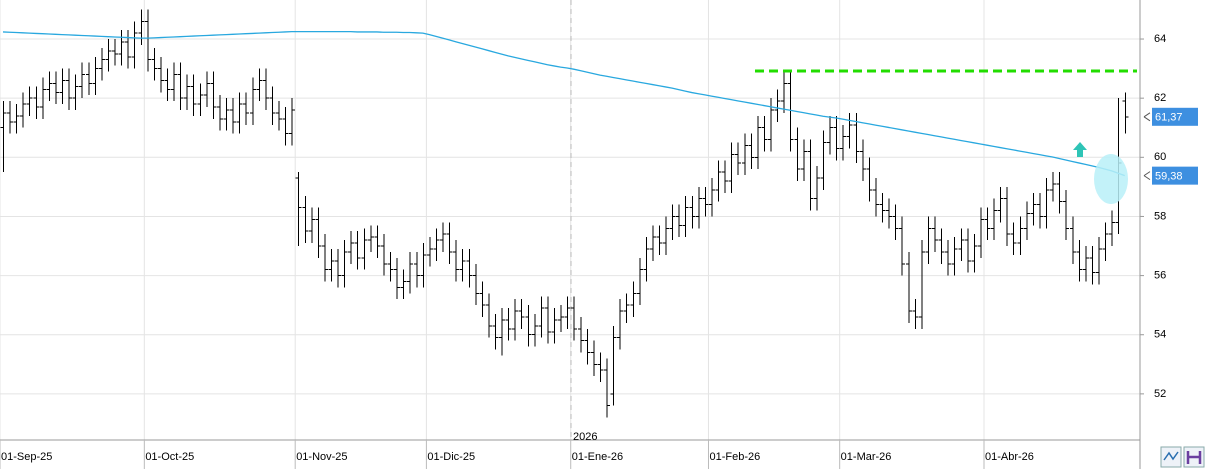 The image size is (1206, 469). What do you see at coordinates (1160, 157) in the screenshot?
I see `y-tick-label: 60` at bounding box center [1160, 157].